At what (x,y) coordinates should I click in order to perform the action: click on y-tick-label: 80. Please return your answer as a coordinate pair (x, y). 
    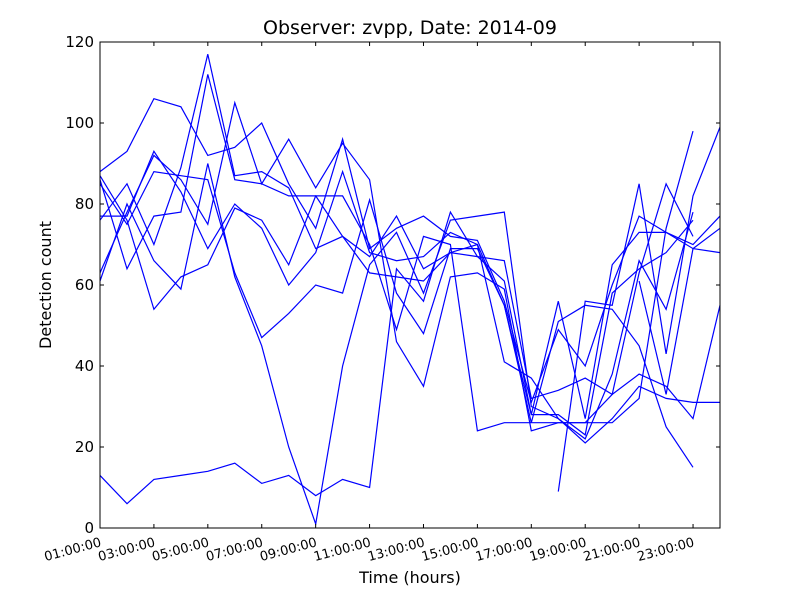
    Looking at the image, I should click on (84, 204).